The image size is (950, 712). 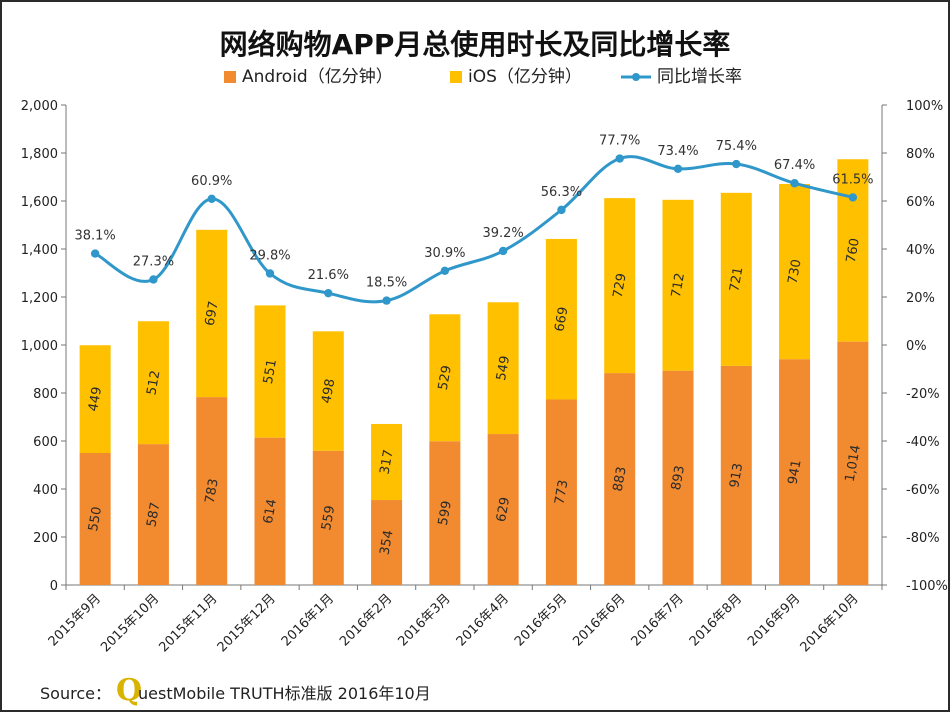 I want to click on x-tick-label: 2016年3月, so click(x=424, y=620).